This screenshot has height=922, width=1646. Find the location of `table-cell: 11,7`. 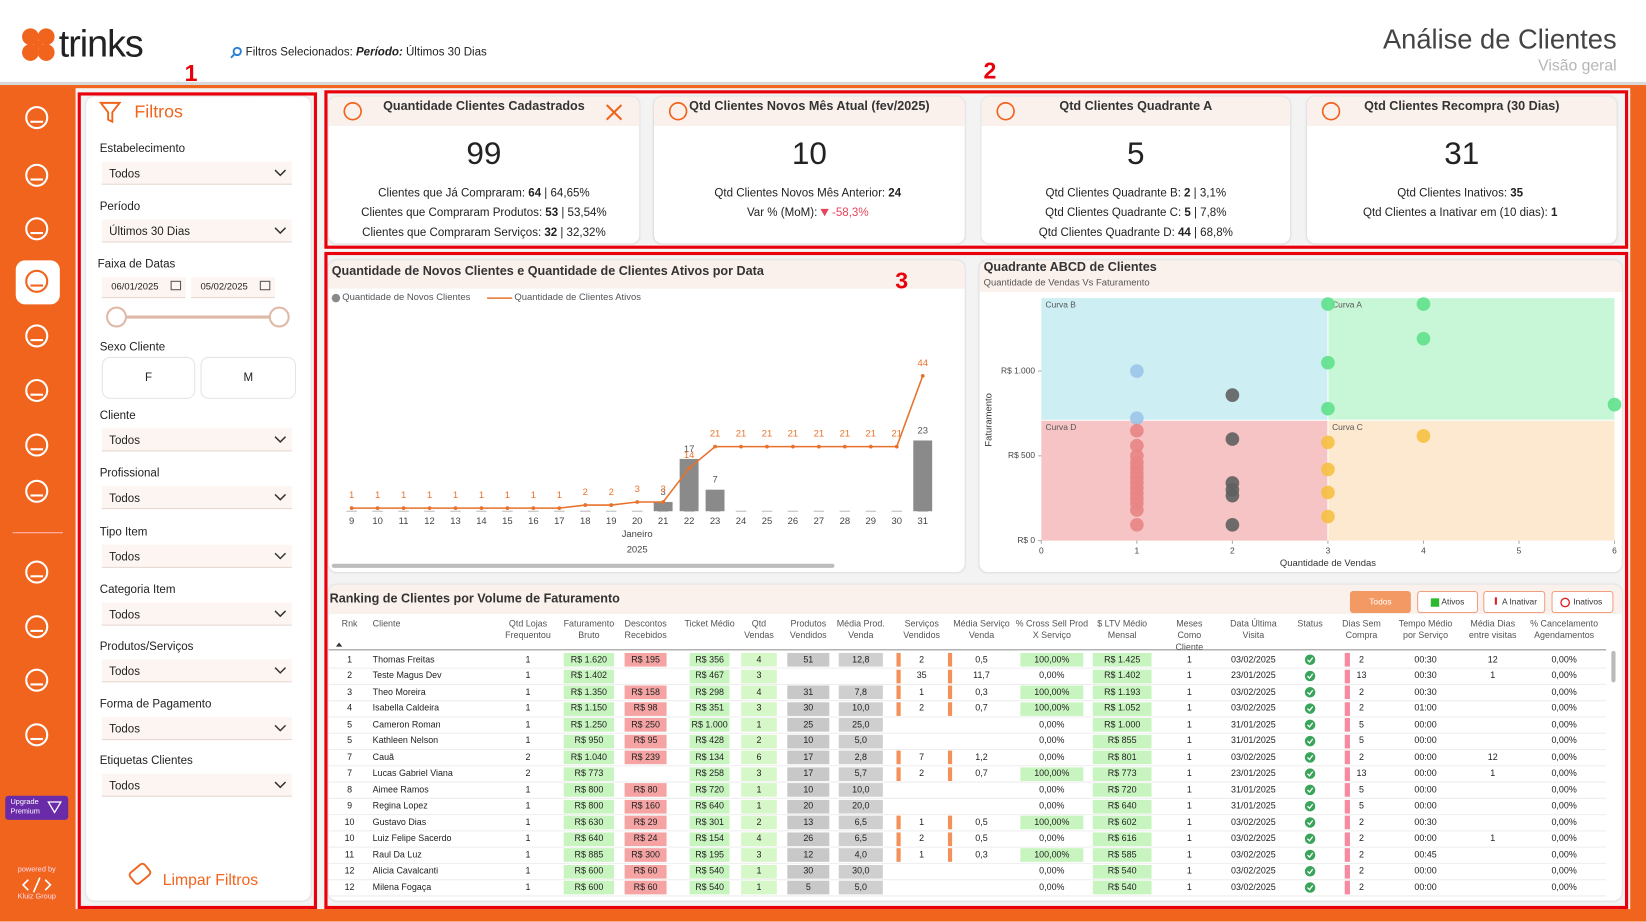

table-cell: 11,7 is located at coordinates (981, 675).